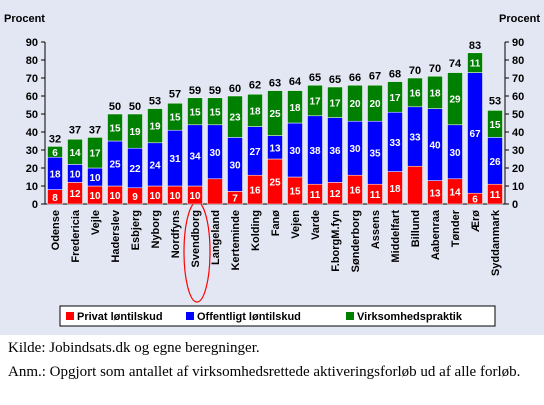  What do you see at coordinates (32, 133) in the screenshot?
I see `y-tick-label: 40` at bounding box center [32, 133].